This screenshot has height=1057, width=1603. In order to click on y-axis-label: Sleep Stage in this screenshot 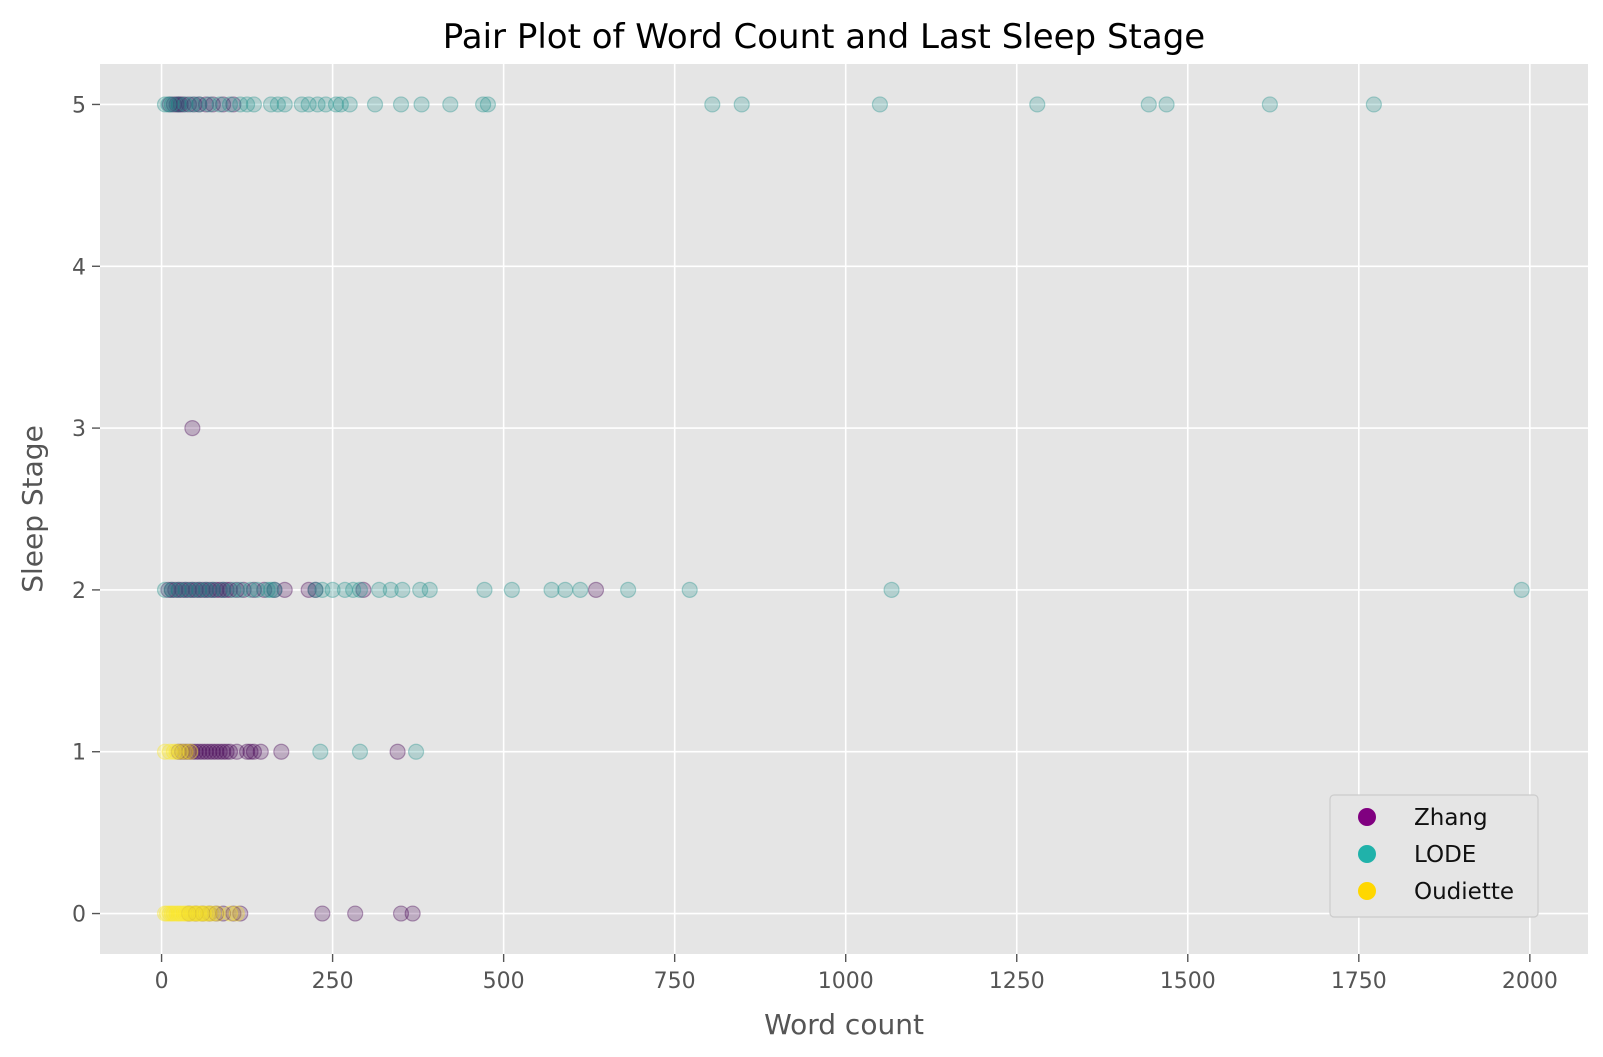, I will do `click(32, 509)`.